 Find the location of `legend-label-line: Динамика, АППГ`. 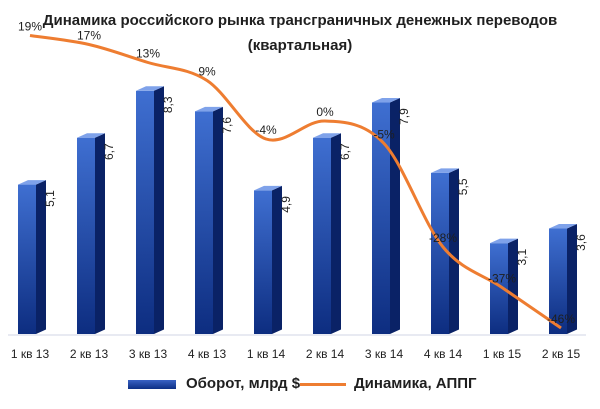

legend-label-line: Динамика, АППГ is located at coordinates (415, 383).